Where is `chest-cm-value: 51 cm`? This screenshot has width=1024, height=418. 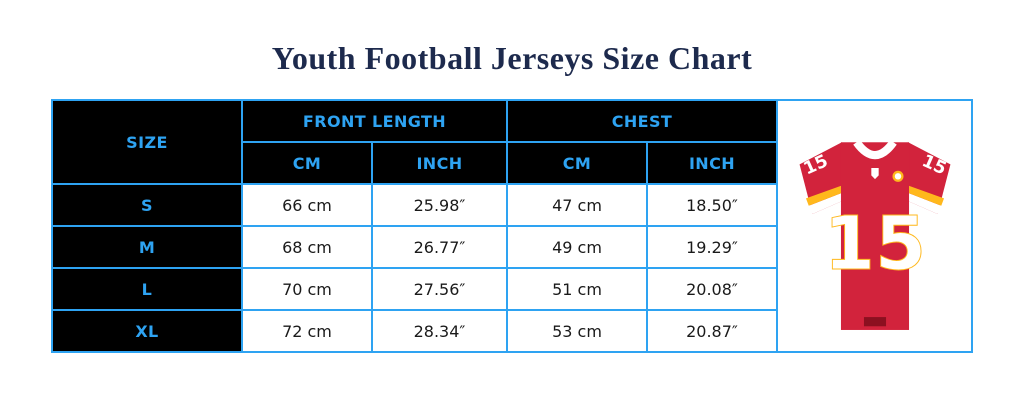 chest-cm-value: 51 cm is located at coordinates (577, 289).